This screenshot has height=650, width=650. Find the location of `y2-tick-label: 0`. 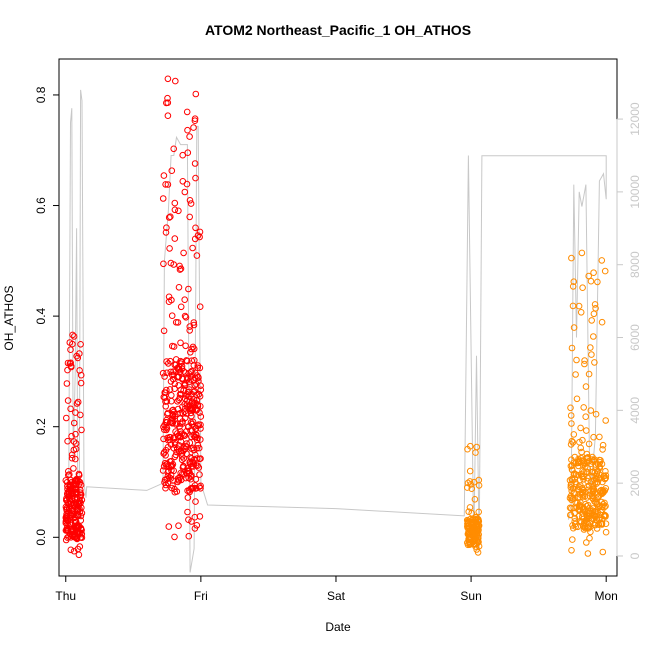

y2-tick-label: 0 is located at coordinates (635, 555).